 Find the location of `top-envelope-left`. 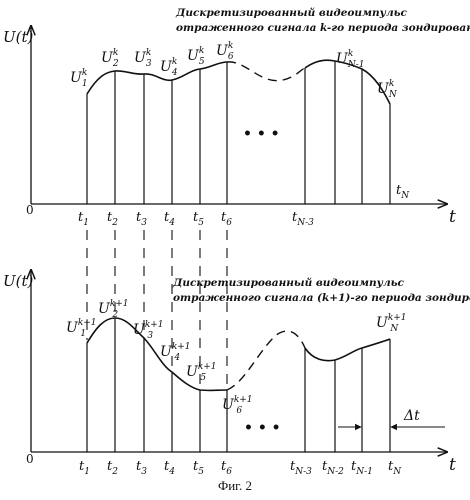

top-envelope-left is located at coordinates (157, 78).